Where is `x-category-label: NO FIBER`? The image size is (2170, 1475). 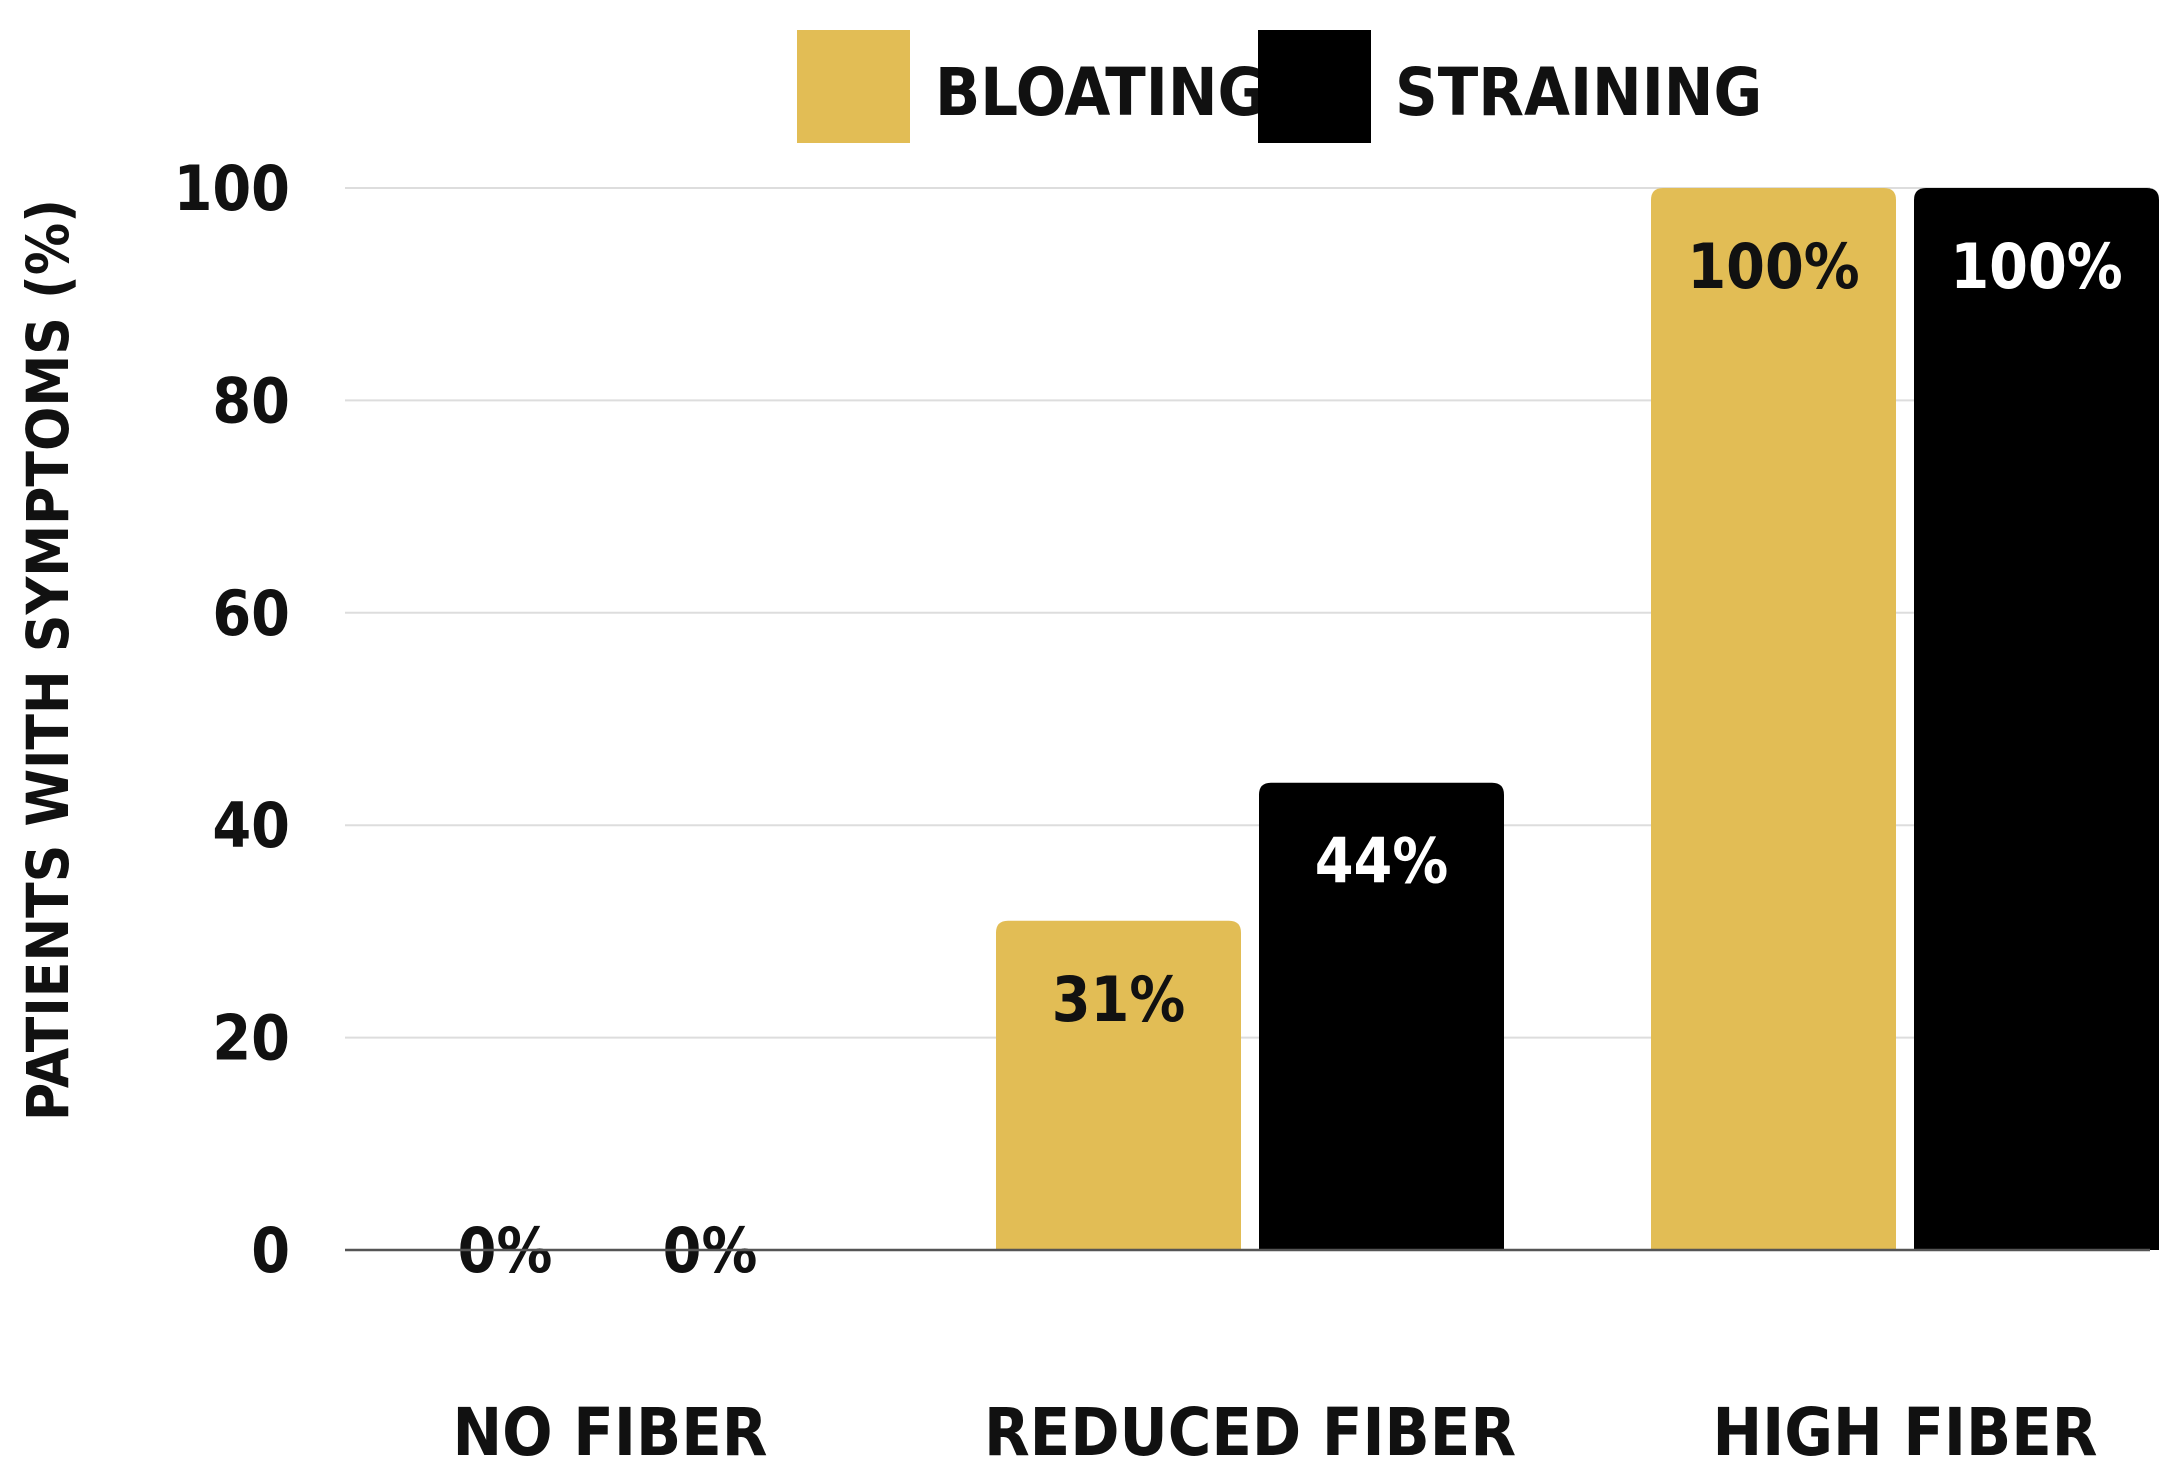
x-category-label: NO FIBER is located at coordinates (609, 1432).